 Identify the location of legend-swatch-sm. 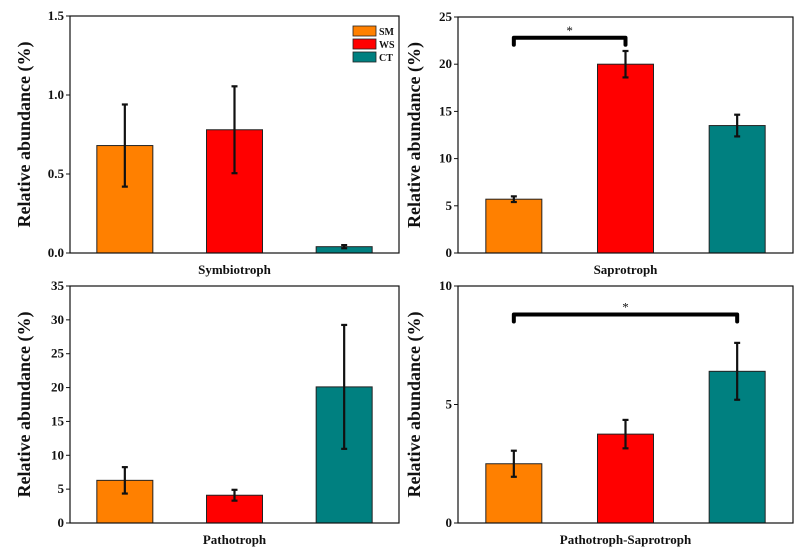
(364, 31).